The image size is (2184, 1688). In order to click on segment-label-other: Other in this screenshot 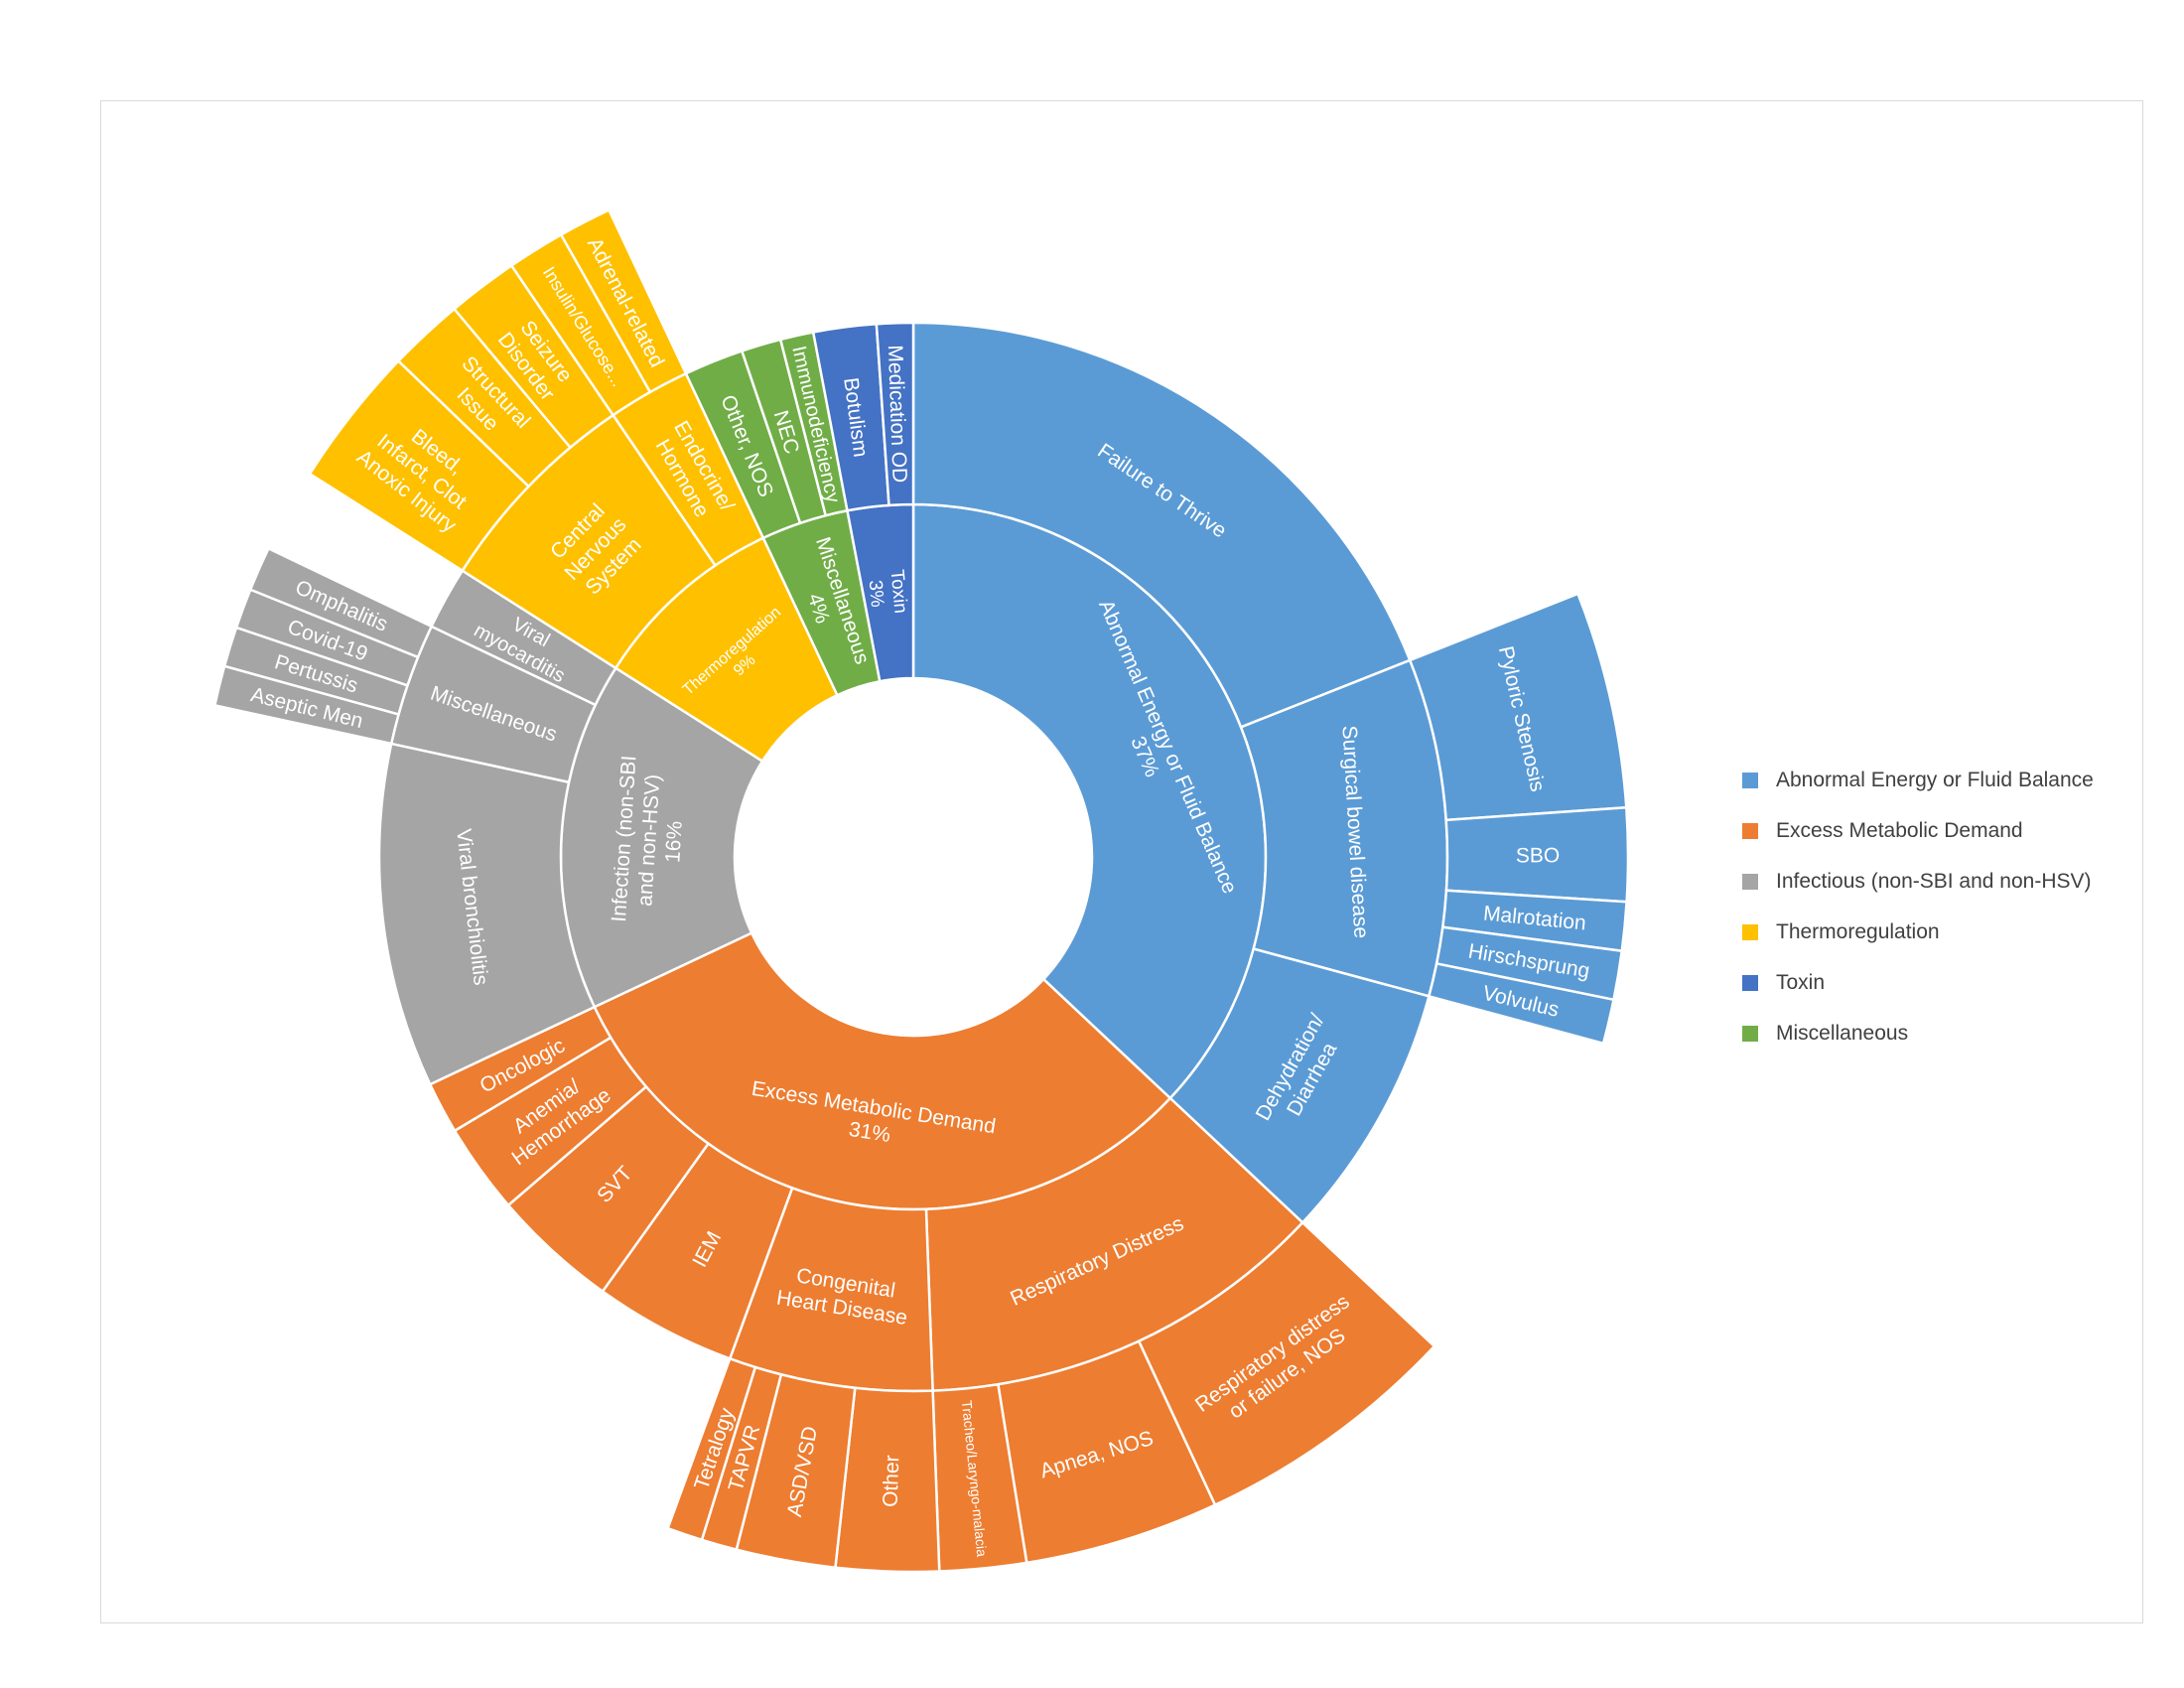, I will do `click(891, 1481)`.